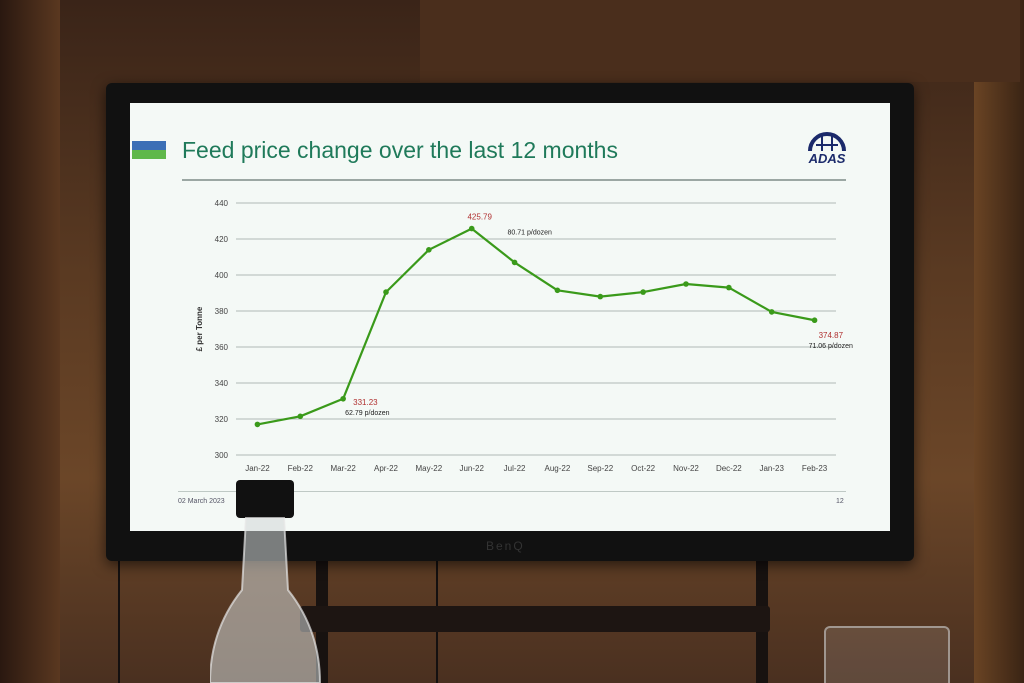  What do you see at coordinates (201, 501) in the screenshot?
I see `footer-date: 02 March 2023` at bounding box center [201, 501].